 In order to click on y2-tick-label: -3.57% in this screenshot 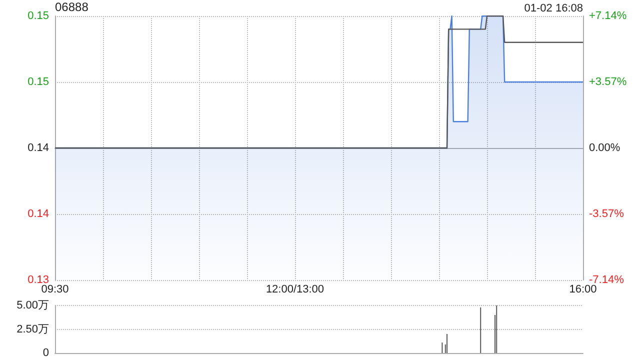, I will do `click(606, 214)`.